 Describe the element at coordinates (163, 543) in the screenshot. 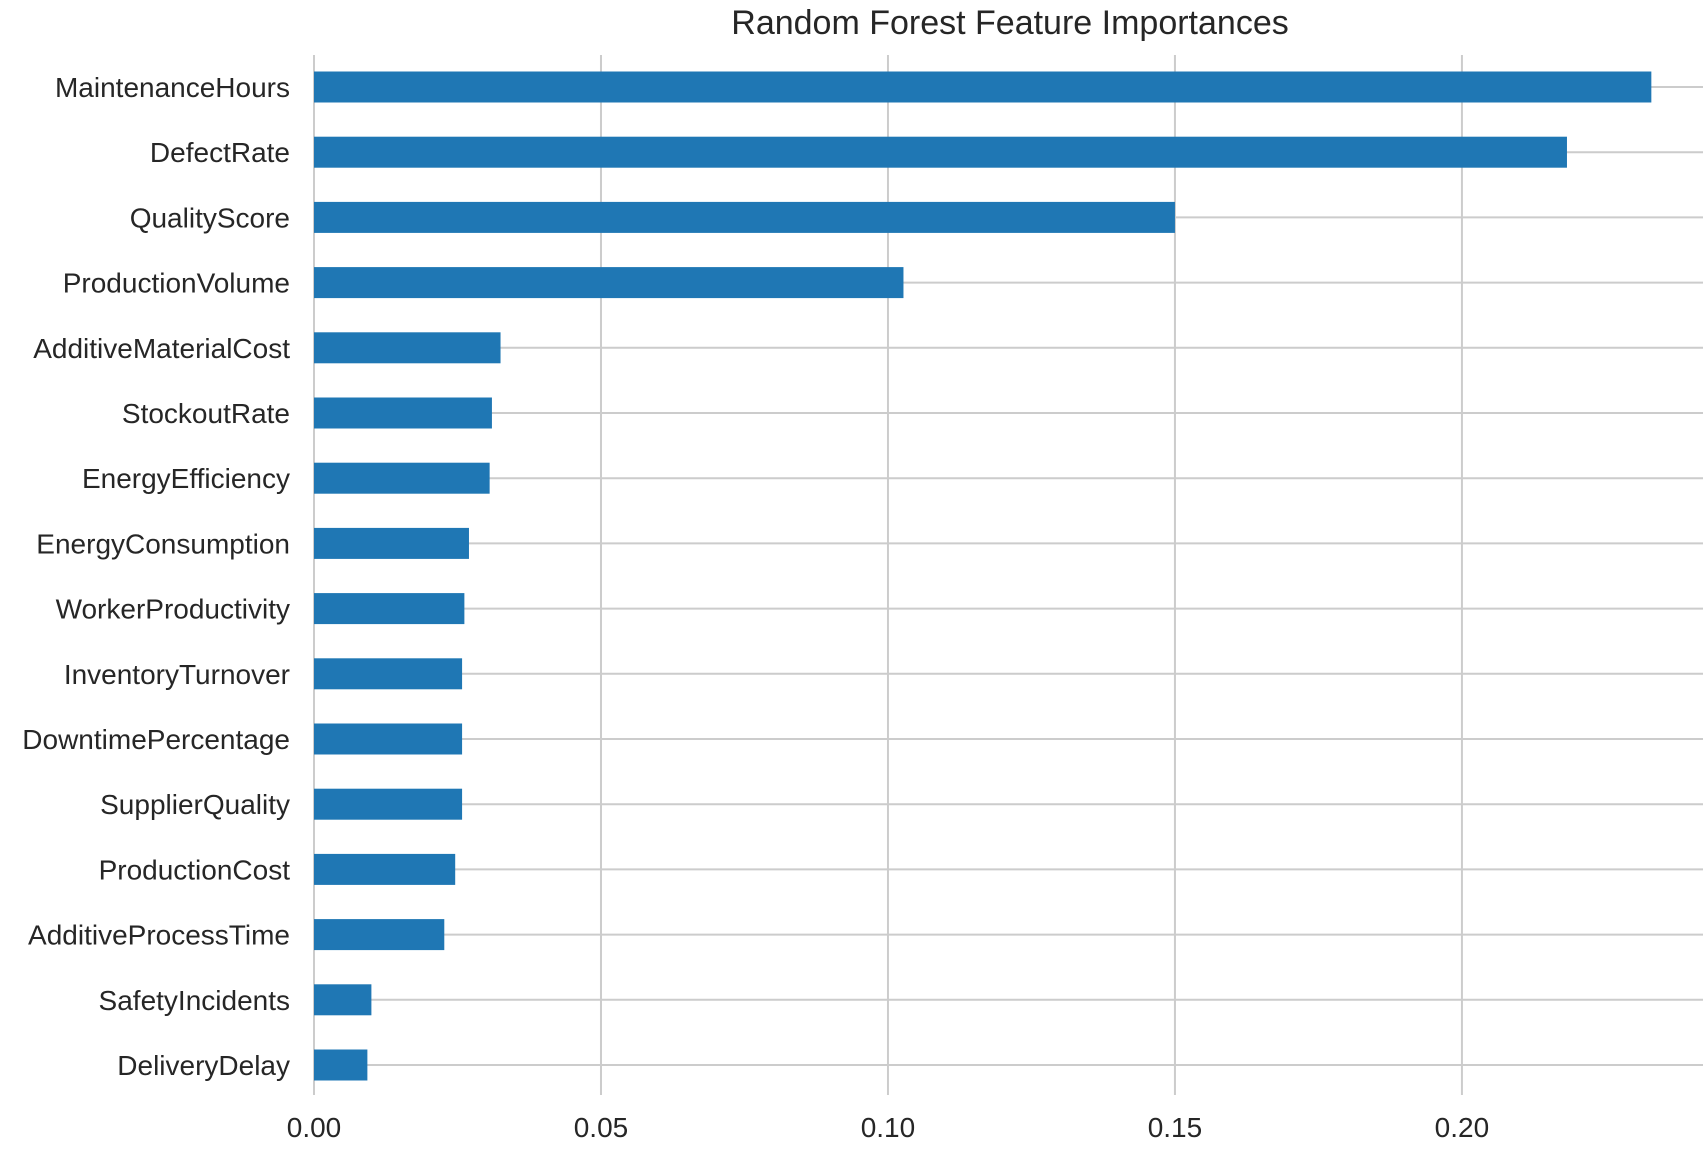

I see `y-tick-label: EnergyConsumption` at that location.